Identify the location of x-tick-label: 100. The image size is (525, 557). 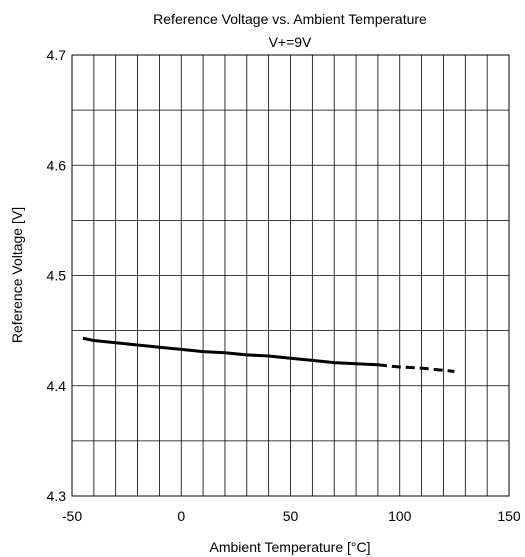
(400, 516).